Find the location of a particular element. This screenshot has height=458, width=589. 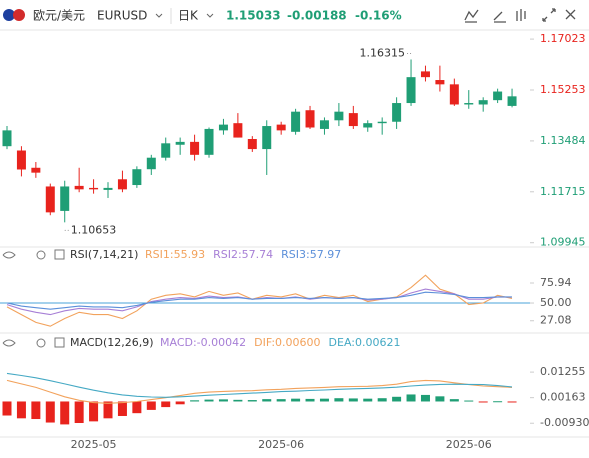

candle-button is located at coordinates (521, 15).